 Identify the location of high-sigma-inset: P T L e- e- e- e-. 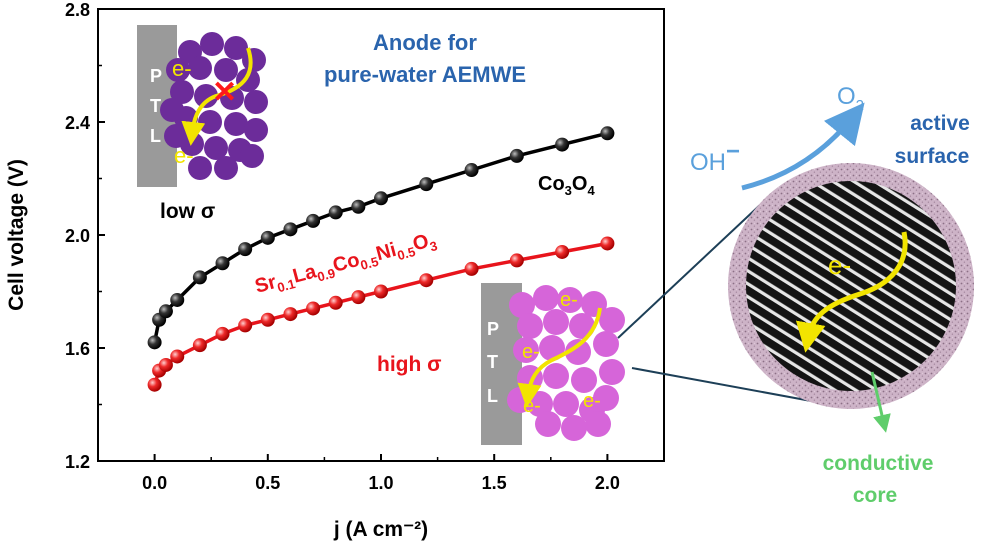
(553, 364).